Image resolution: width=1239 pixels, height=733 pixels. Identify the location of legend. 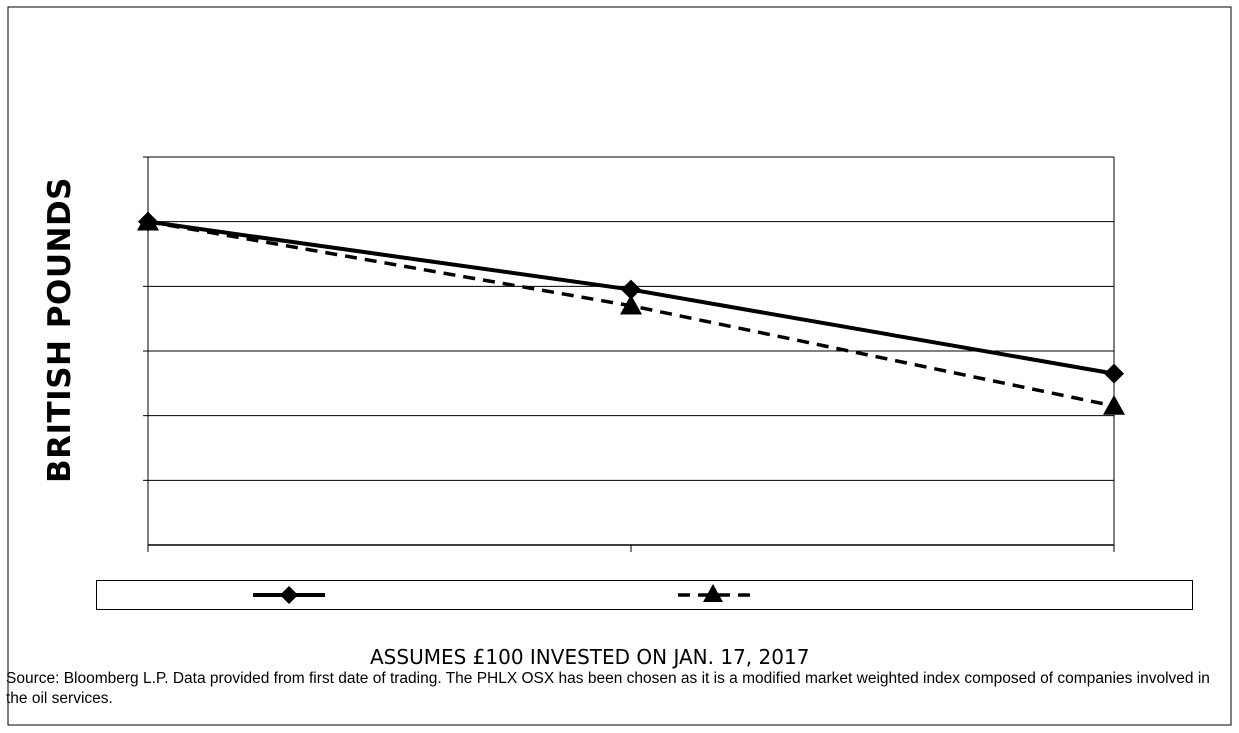
(644, 595).